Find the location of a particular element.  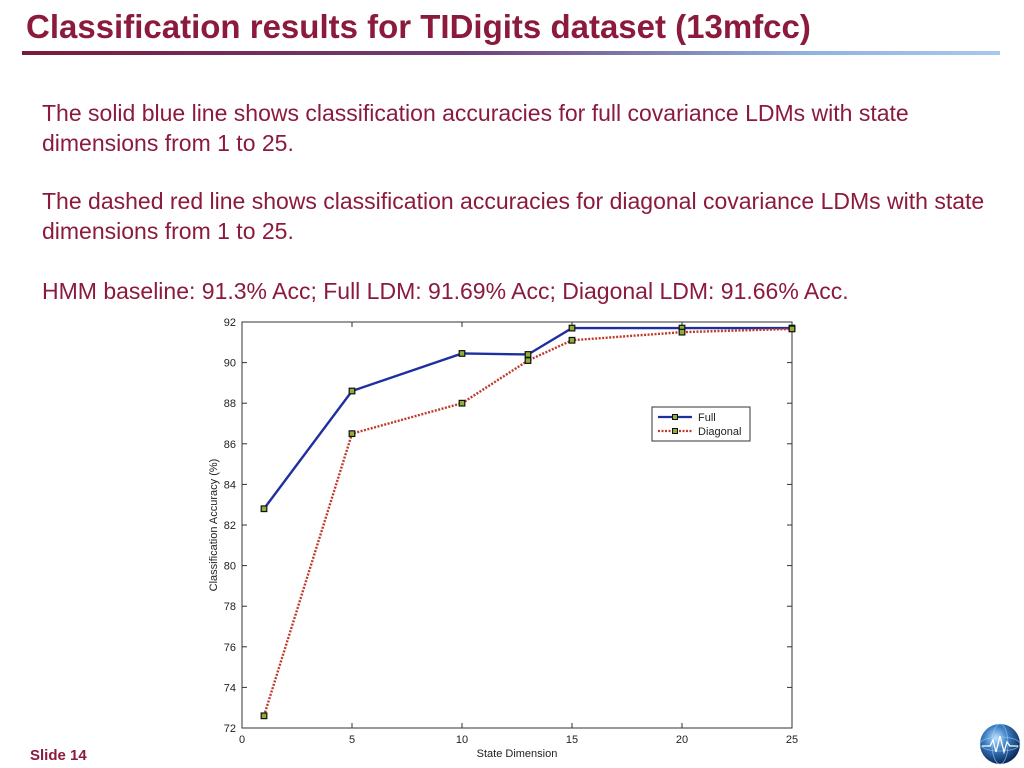

globe-icon is located at coordinates (1000, 744).